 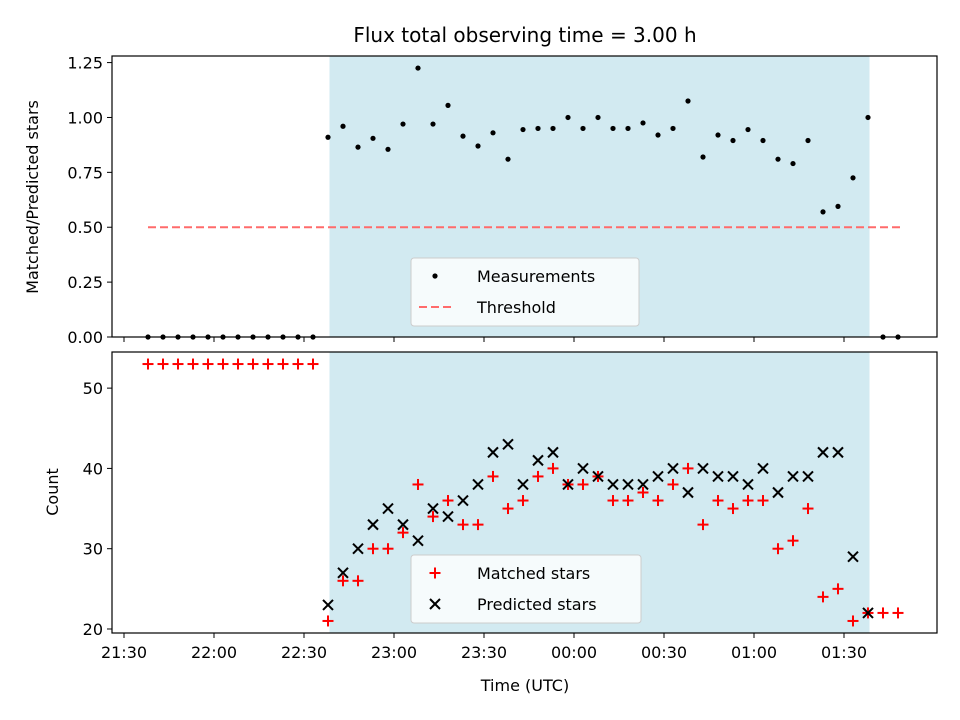 I want to click on top-y-tick-label: 0.25, so click(x=85, y=282).